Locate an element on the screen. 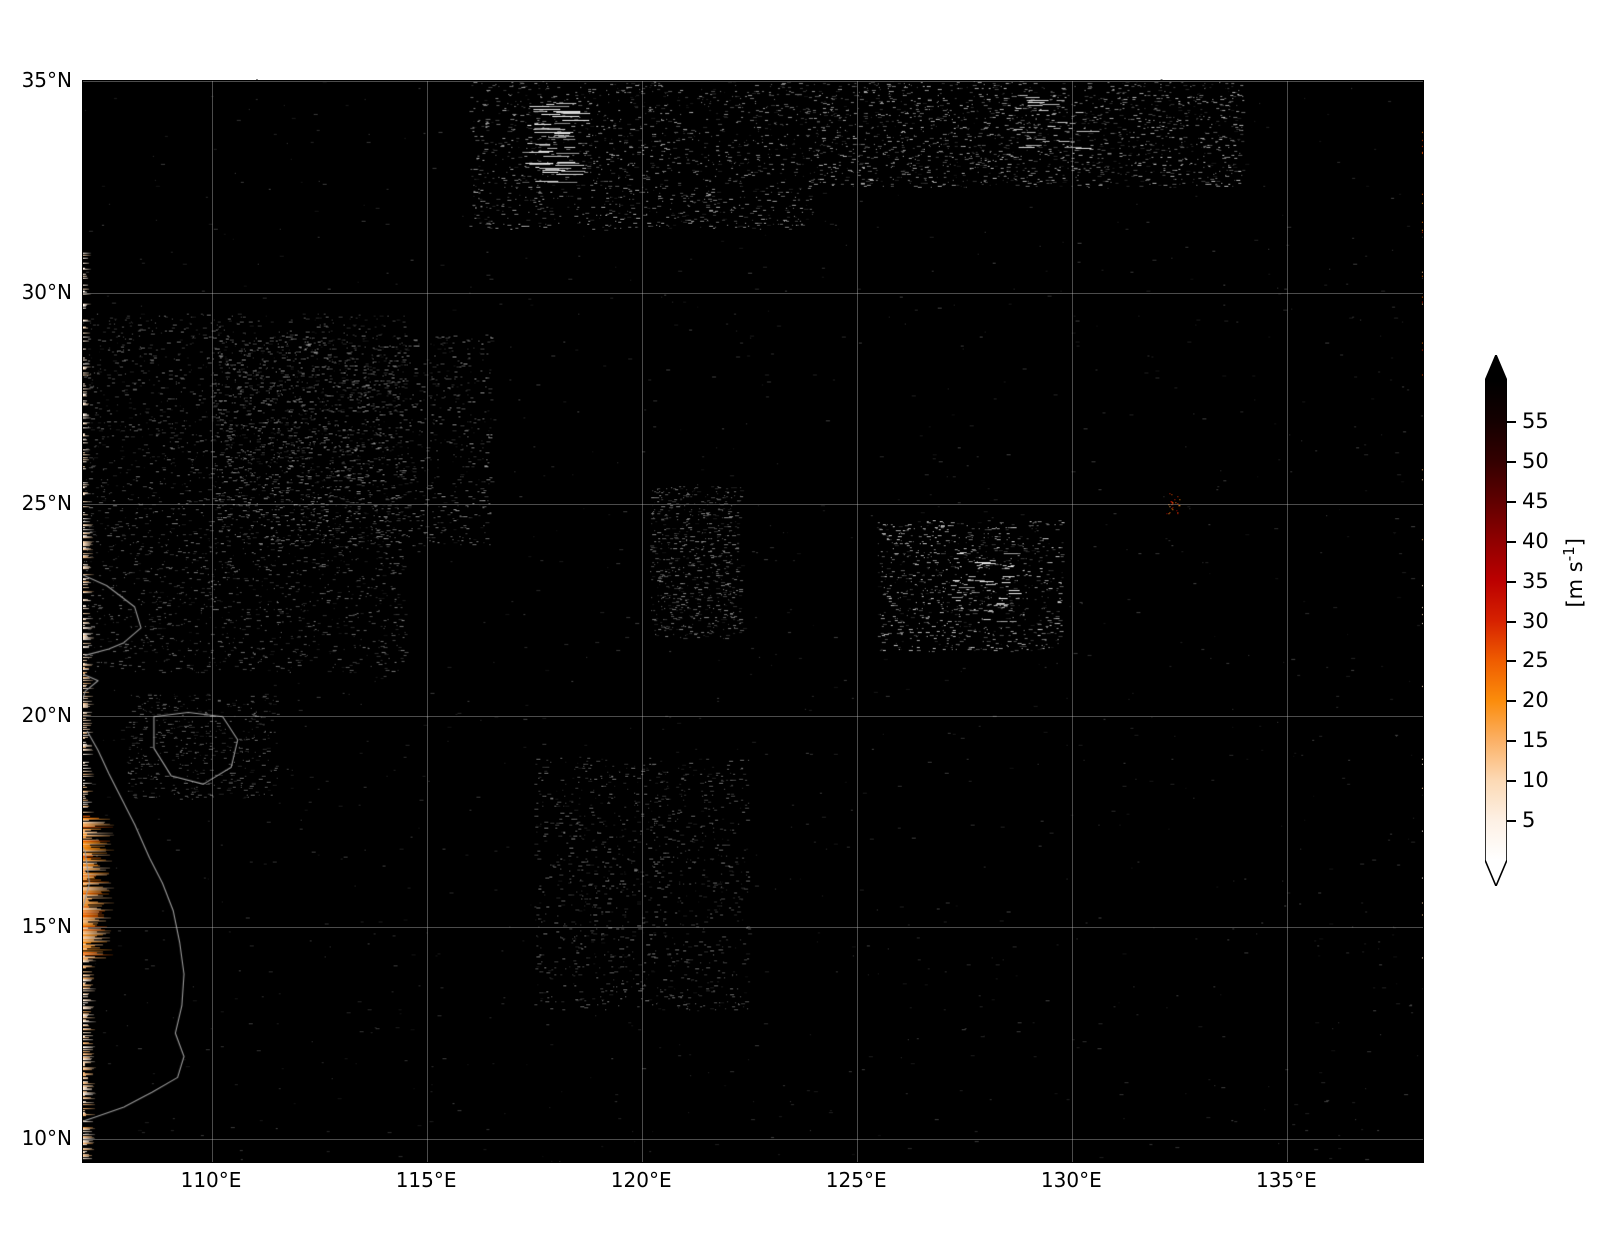  longitude-tick-135: 135°E is located at coordinates (1286, 1180).